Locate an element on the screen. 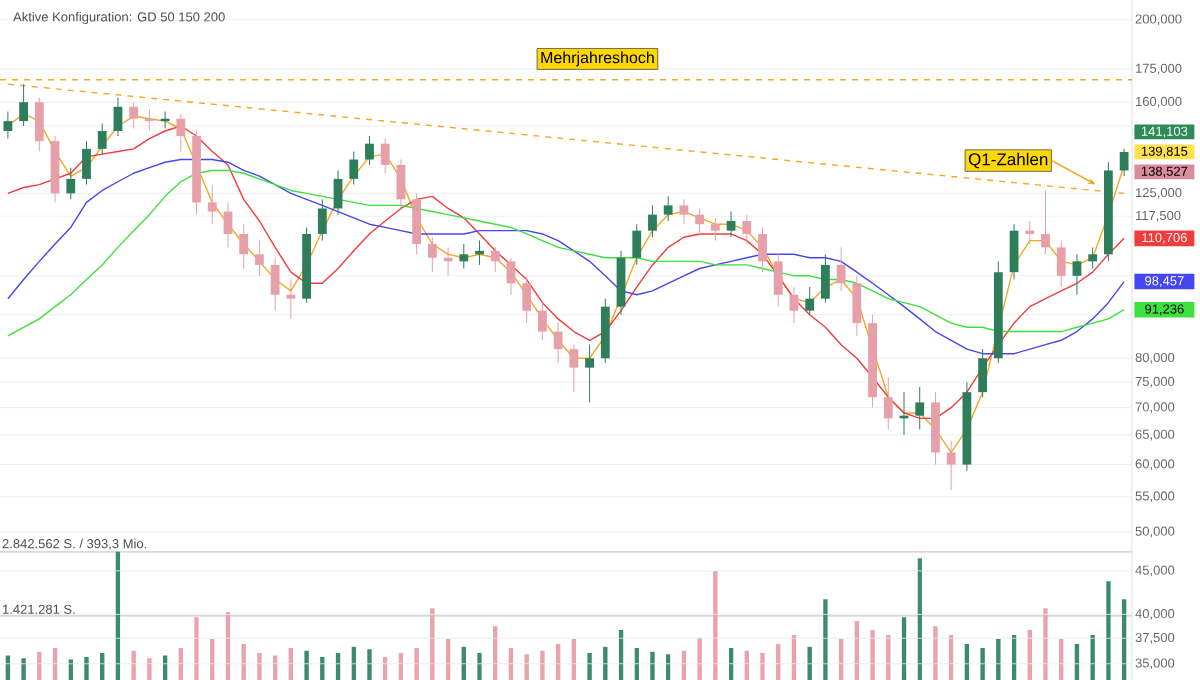 The height and width of the screenshot is (680, 1200). ref-line-label: Mehrjahreshoch is located at coordinates (597, 59).